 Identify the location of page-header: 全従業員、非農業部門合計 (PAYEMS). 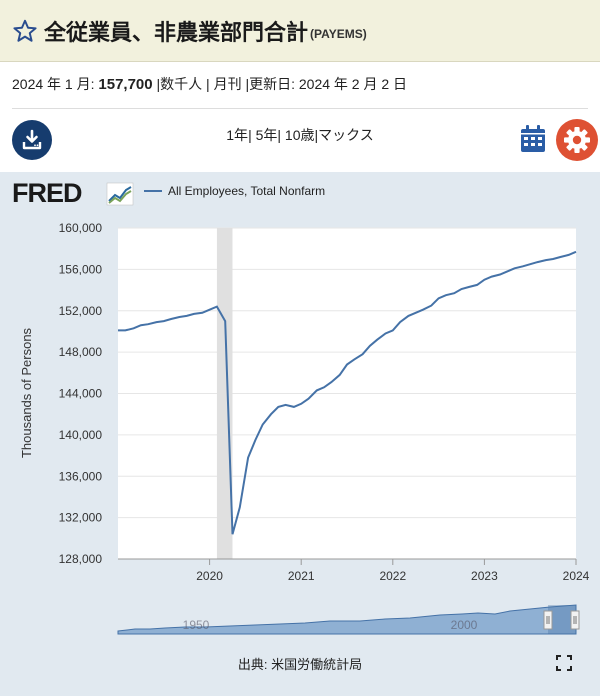
(300, 31).